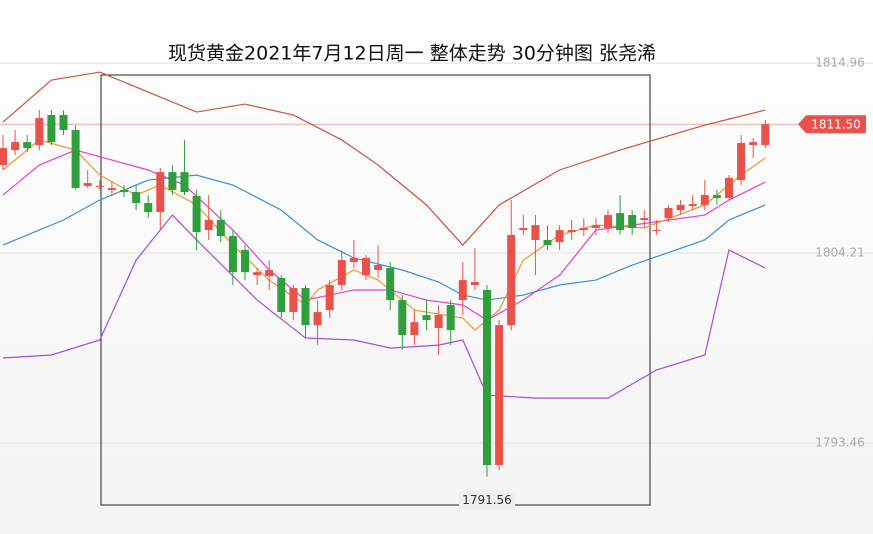 The image size is (873, 534). I want to click on y-tick-label: 1804.21, so click(840, 253).